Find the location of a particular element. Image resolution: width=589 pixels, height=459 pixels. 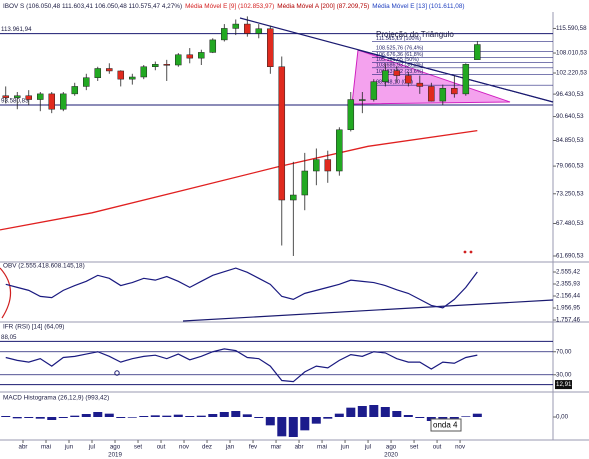

y-tick-label: 0,00 is located at coordinates (562, 417).